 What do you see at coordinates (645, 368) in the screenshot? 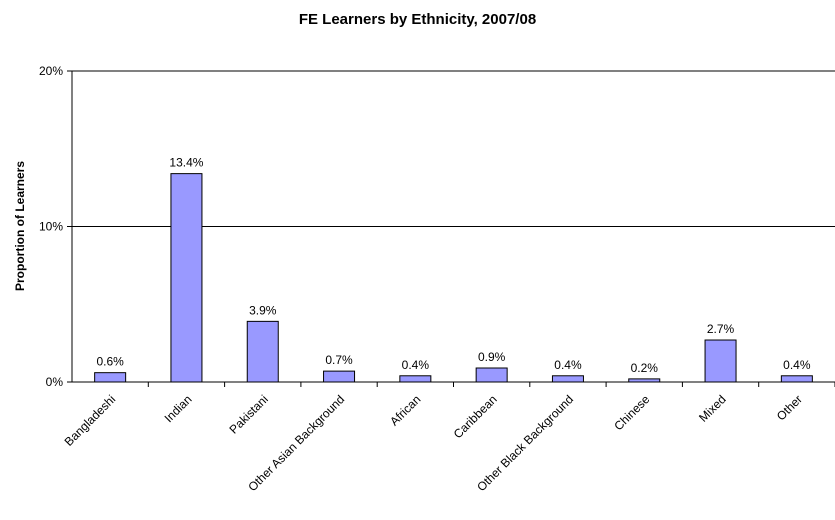
I see `data-label: 0.2%` at bounding box center [645, 368].